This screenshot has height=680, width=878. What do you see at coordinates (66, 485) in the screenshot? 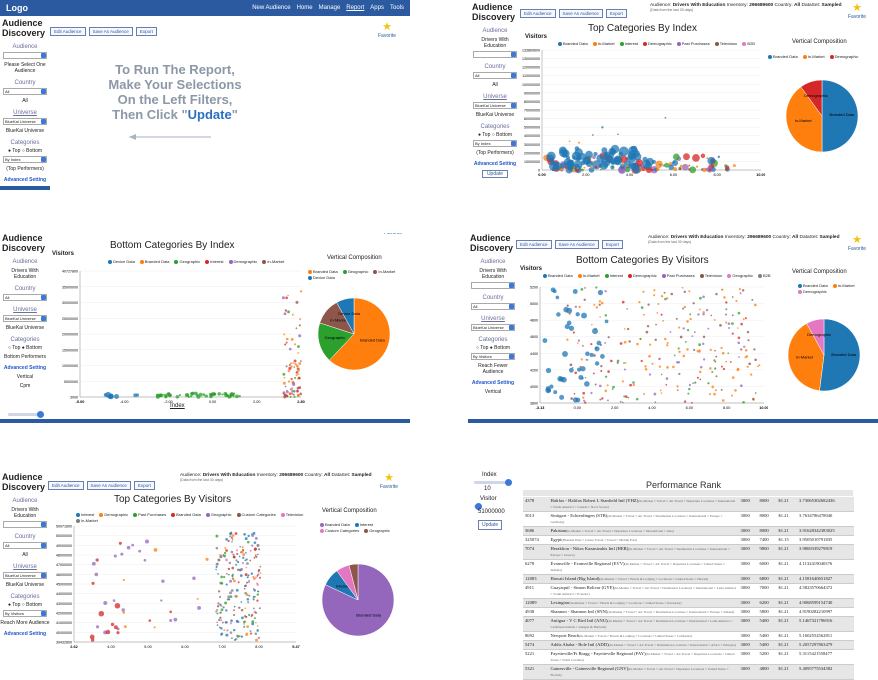
I see `edit-audience-button: Edit Audience` at bounding box center [66, 485].